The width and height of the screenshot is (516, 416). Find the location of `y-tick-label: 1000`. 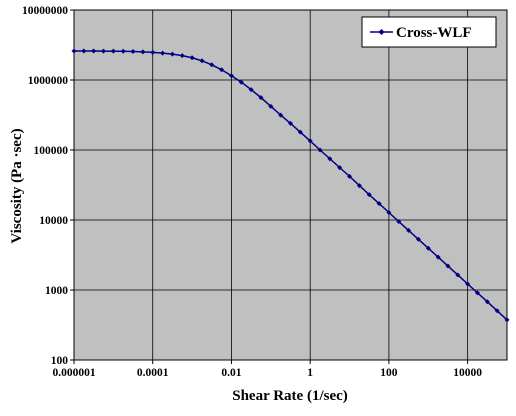

y-tick-label: 1000 is located at coordinates (56, 291).